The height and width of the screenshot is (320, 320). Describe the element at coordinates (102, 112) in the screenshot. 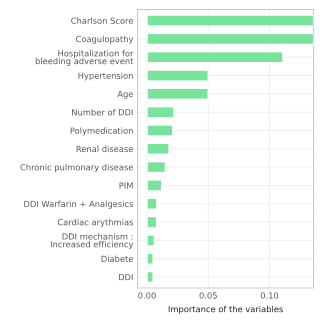

I see `y-tick-label: Number of DDI` at that location.